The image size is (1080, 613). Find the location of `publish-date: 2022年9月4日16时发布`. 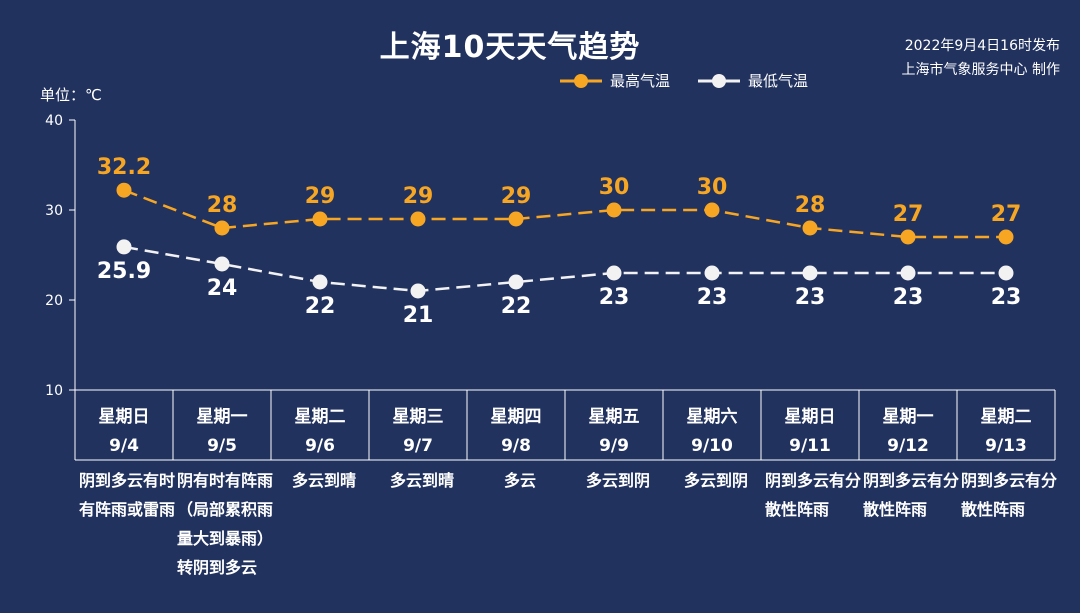

publish-date: 2022年9月4日16时发布 is located at coordinates (982, 46).